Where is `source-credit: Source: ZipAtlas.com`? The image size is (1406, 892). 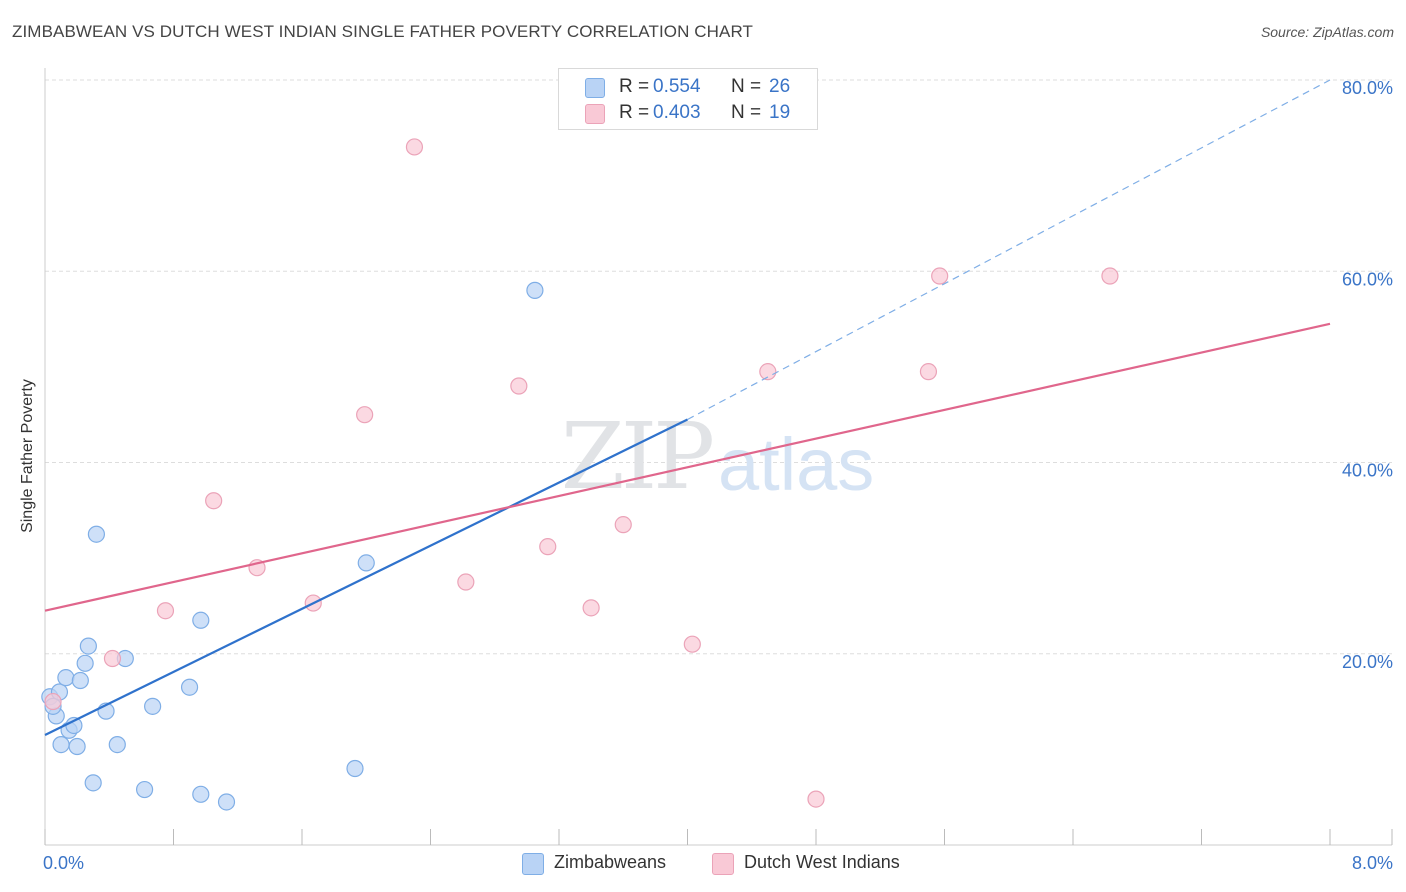
source-credit: Source: ZipAtlas.com is located at coordinates (1327, 32).